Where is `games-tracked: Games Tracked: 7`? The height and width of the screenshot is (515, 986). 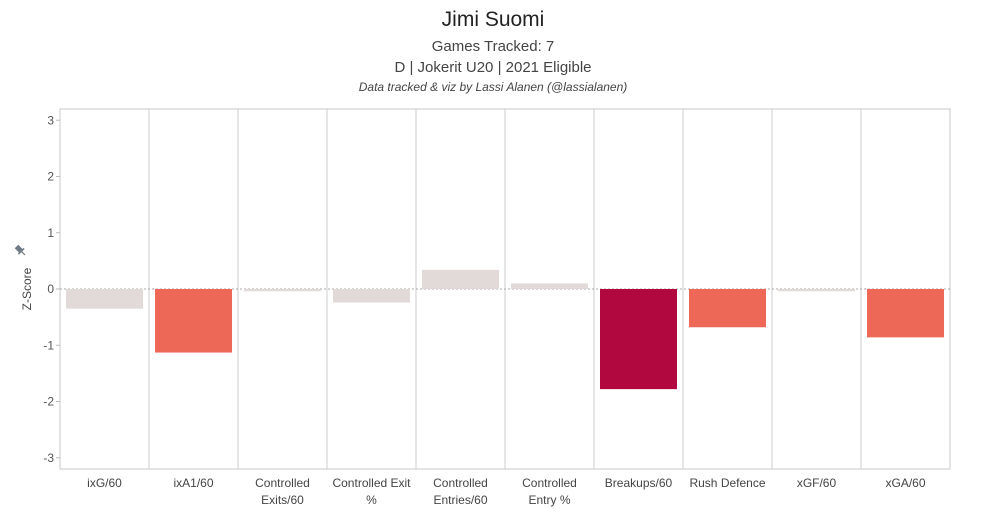
games-tracked: Games Tracked: 7 is located at coordinates (493, 46).